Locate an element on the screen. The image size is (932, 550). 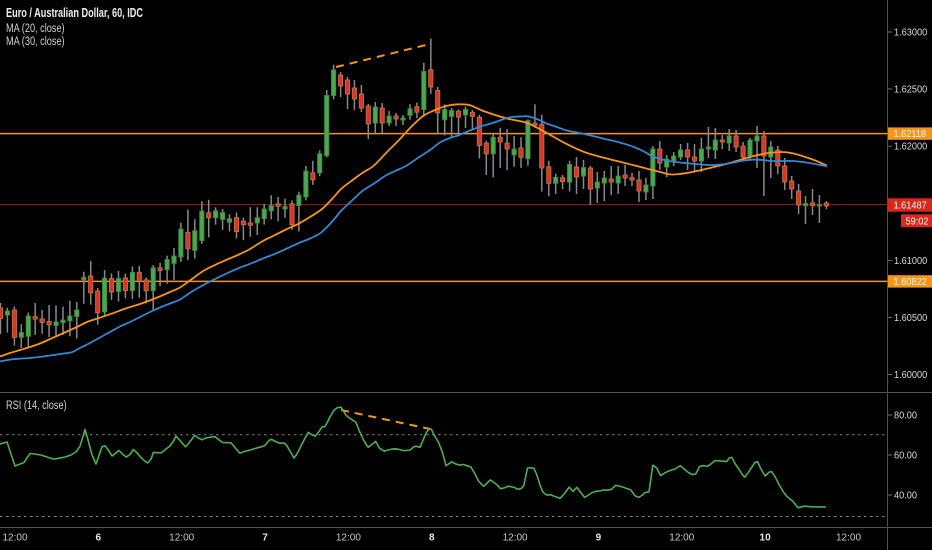
svg-text: 1.62118 is located at coordinates (910, 134).